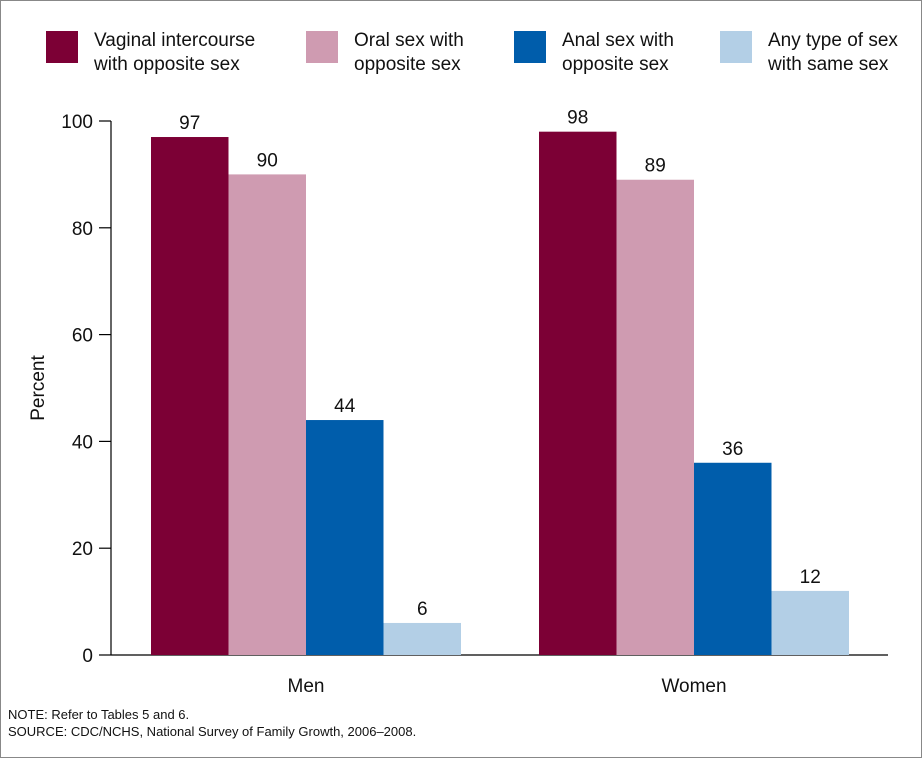 This screenshot has height=760, width=924. I want to click on data-label-women-2: 89, so click(655, 166).